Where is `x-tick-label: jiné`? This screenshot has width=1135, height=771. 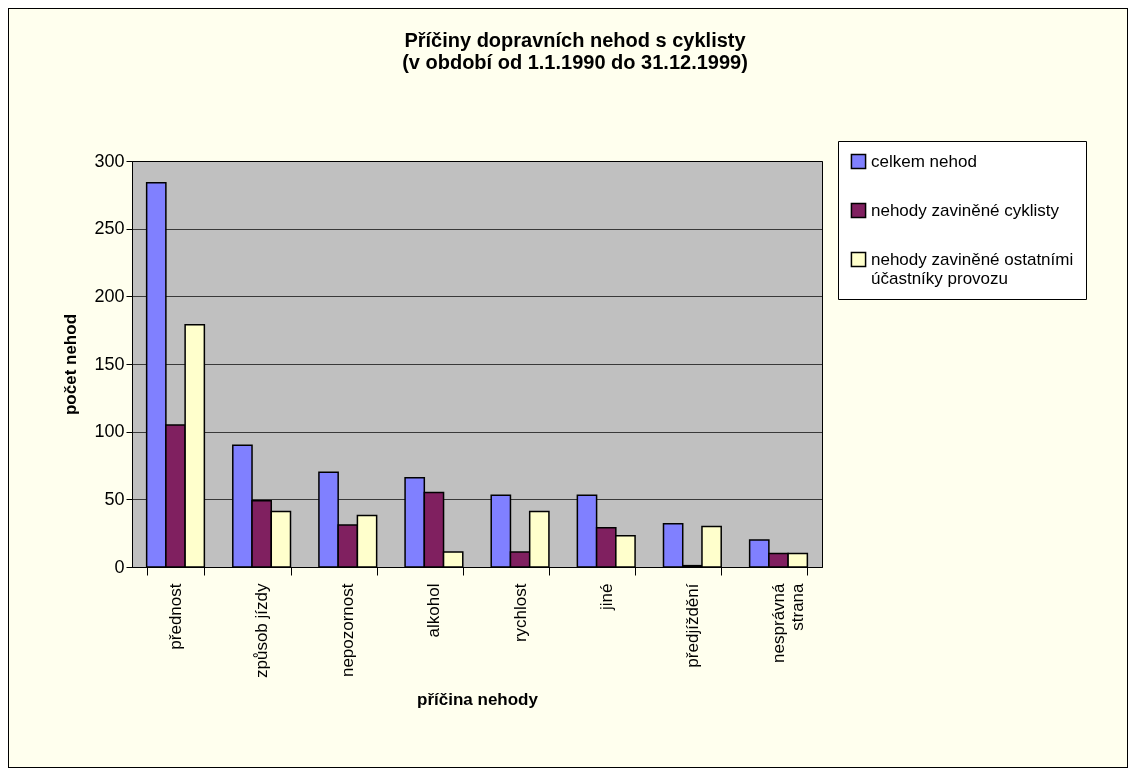 x-tick-label: jiné is located at coordinates (606, 597).